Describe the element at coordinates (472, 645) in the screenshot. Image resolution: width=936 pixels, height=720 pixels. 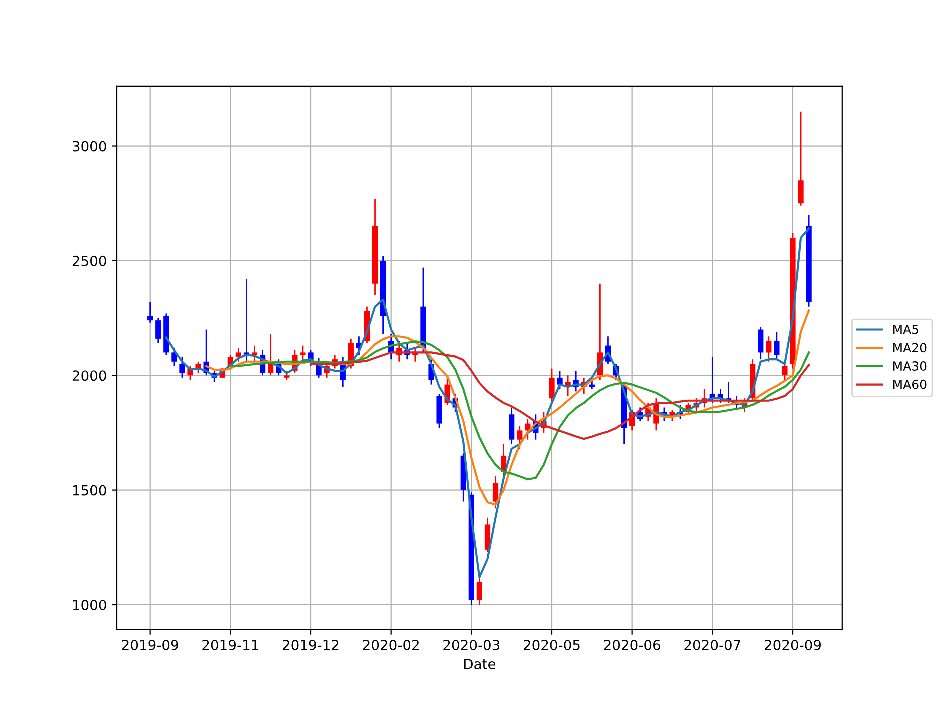
I see `x-tick-label: 2020-03` at that location.